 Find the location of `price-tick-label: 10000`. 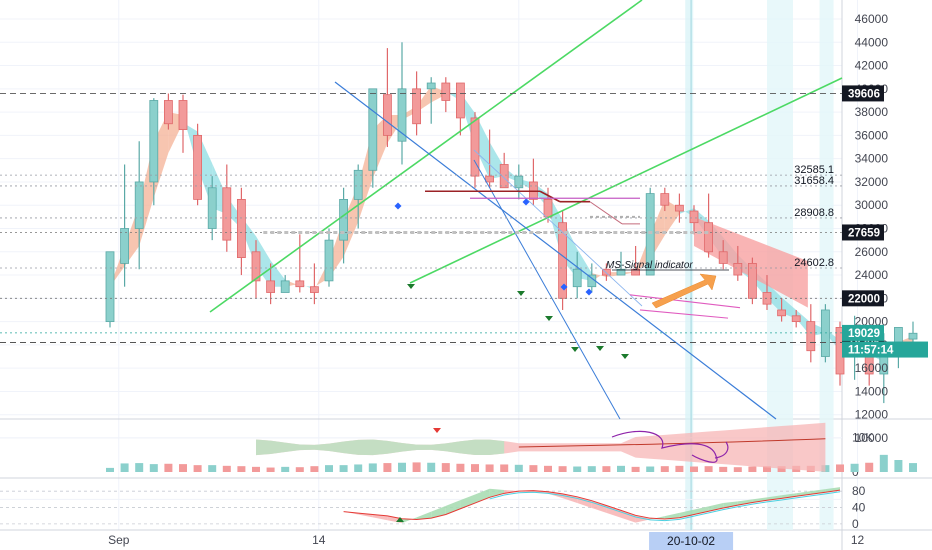

price-tick-label: 10000 is located at coordinates (872, 438).